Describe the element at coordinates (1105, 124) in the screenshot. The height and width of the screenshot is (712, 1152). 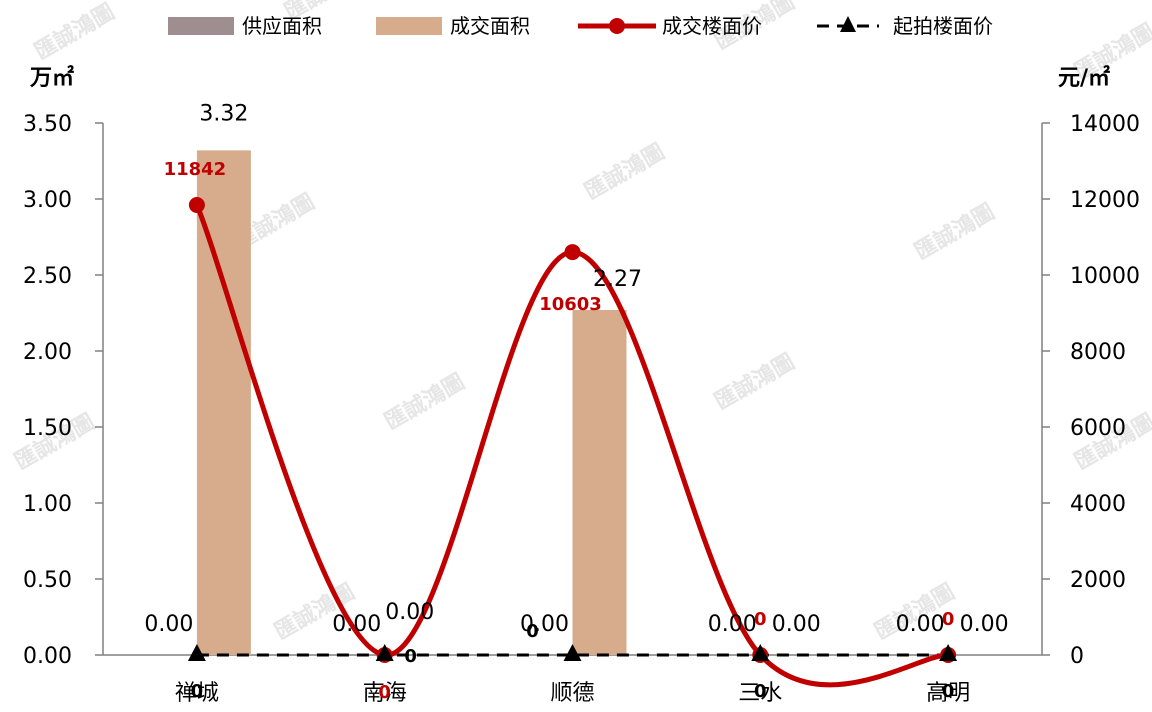
I see `y-tick-label-right: 14000` at that location.